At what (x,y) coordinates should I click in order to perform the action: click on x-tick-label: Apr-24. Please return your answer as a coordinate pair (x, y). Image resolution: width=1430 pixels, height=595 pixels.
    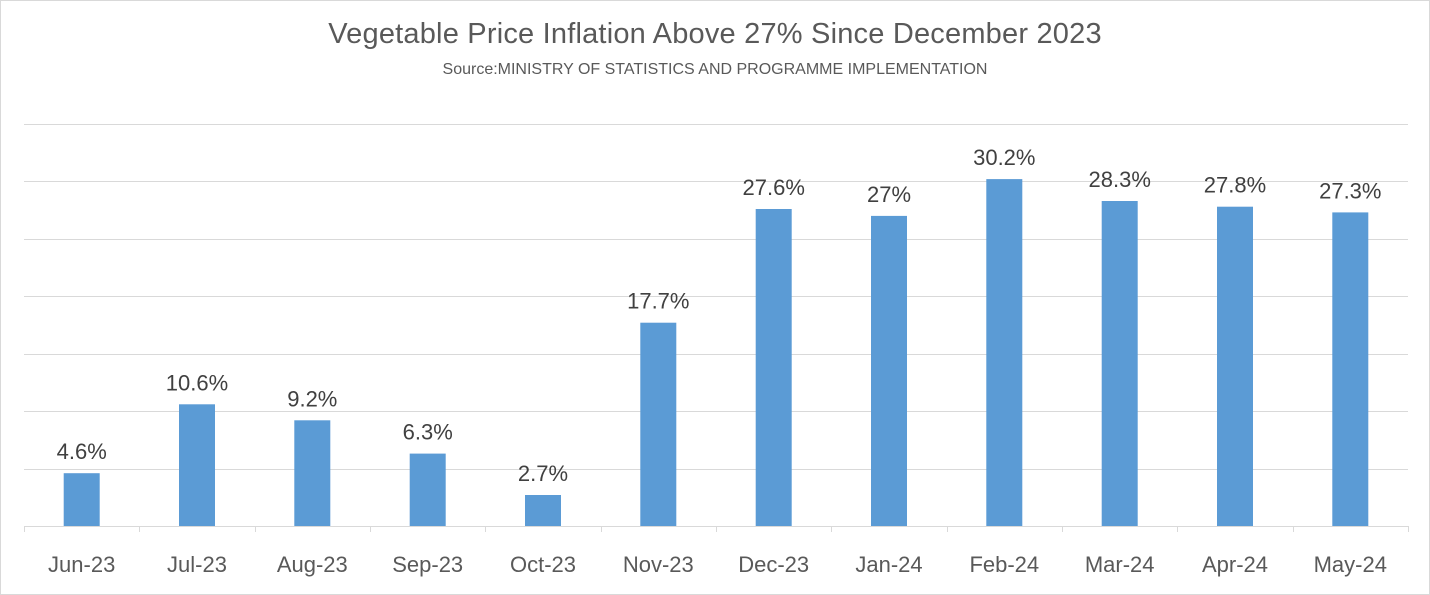
    Looking at the image, I should click on (1235, 564).